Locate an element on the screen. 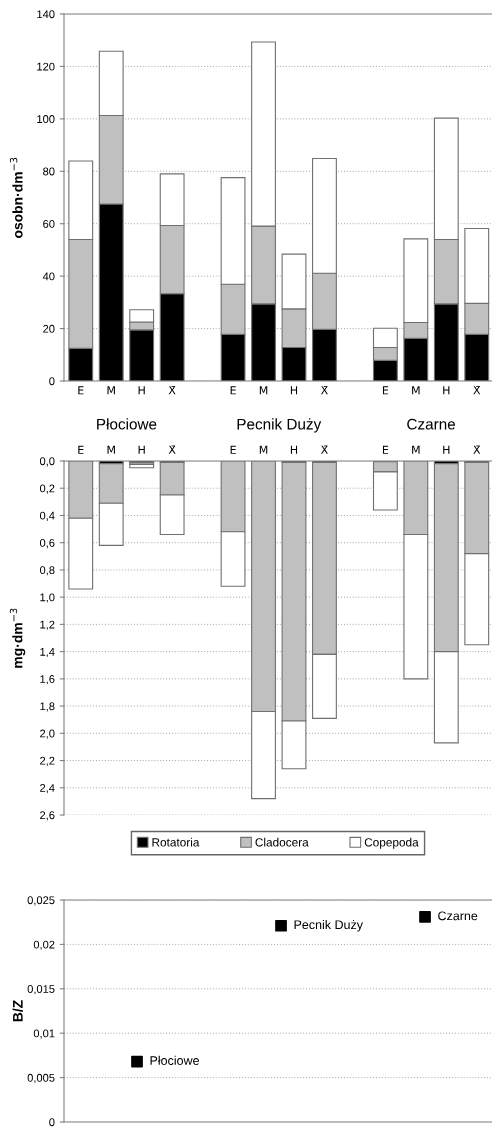 This screenshot has width=492, height=1133. y-tick-label: 100 is located at coordinates (46, 119).